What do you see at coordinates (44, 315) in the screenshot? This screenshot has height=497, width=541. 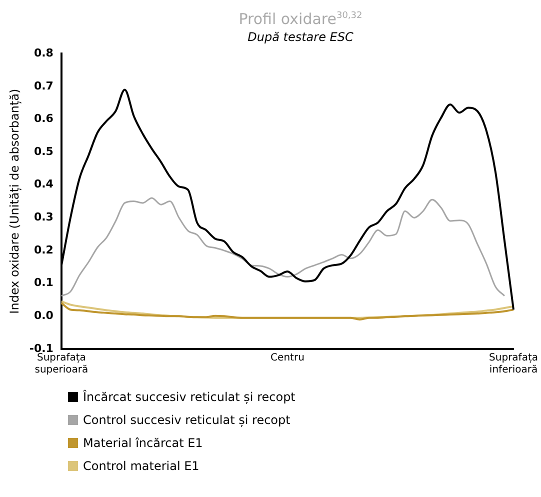 I see `y-tick-label: 0.0` at bounding box center [44, 315].